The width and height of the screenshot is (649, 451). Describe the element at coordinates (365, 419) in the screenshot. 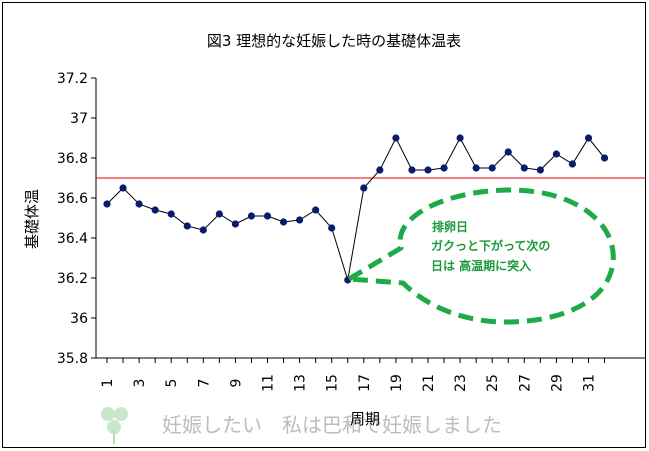

I see `x-axis-title: 周期` at that location.